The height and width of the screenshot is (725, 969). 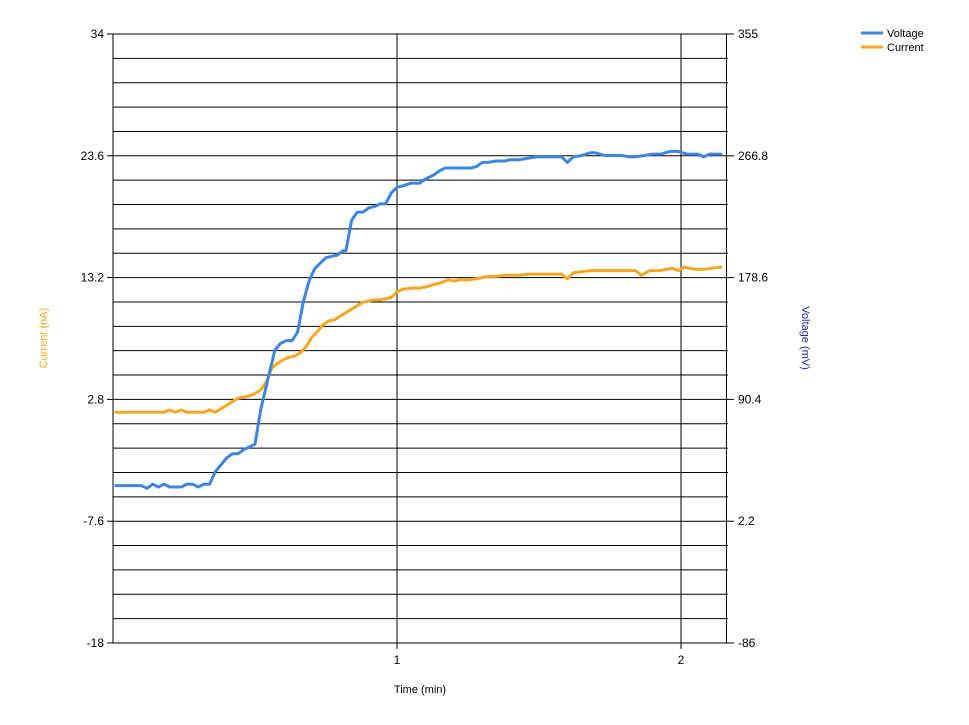 What do you see at coordinates (753, 156) in the screenshot?
I see `y-right-tick-label: 266.8` at bounding box center [753, 156].